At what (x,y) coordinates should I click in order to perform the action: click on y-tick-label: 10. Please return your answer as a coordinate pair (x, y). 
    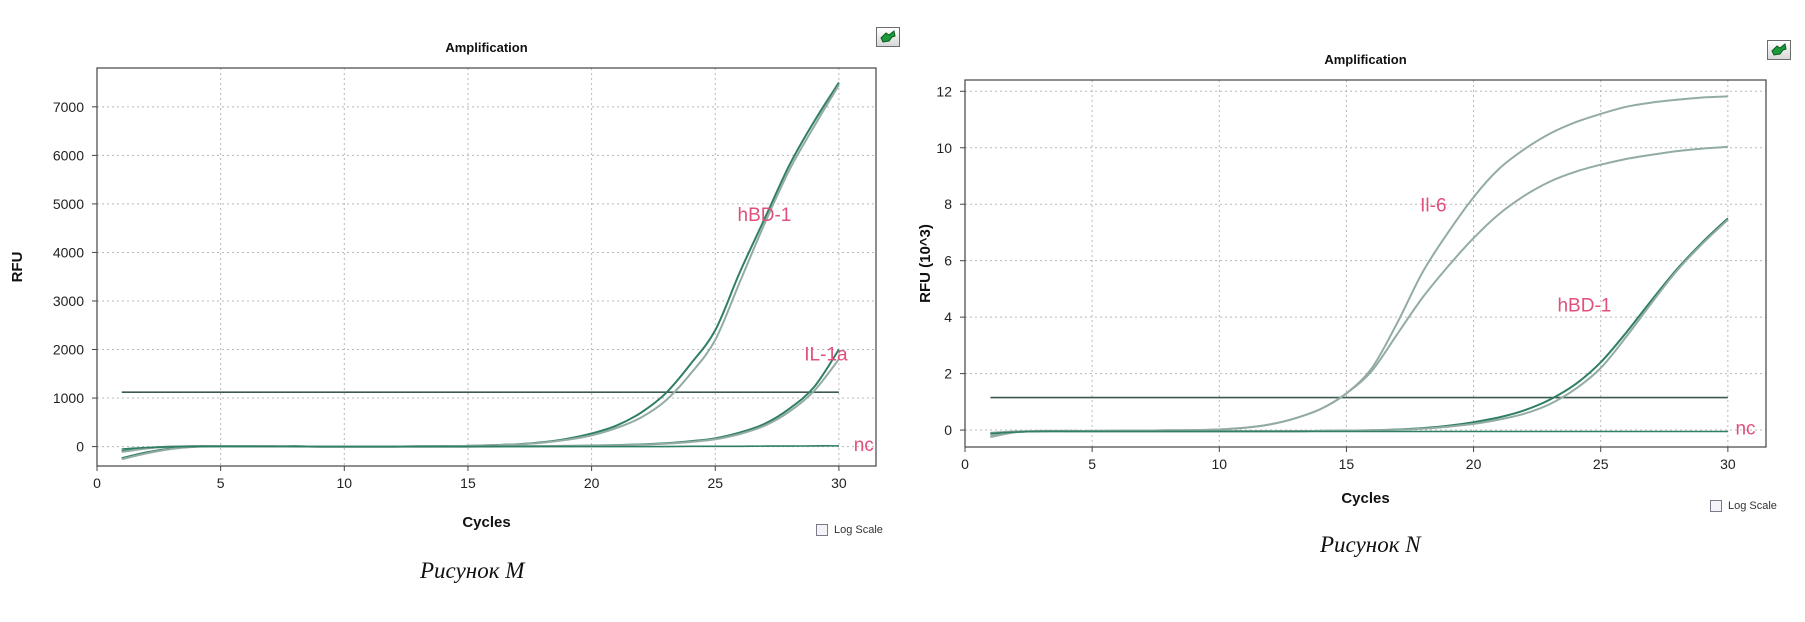
    Looking at the image, I should click on (944, 148).